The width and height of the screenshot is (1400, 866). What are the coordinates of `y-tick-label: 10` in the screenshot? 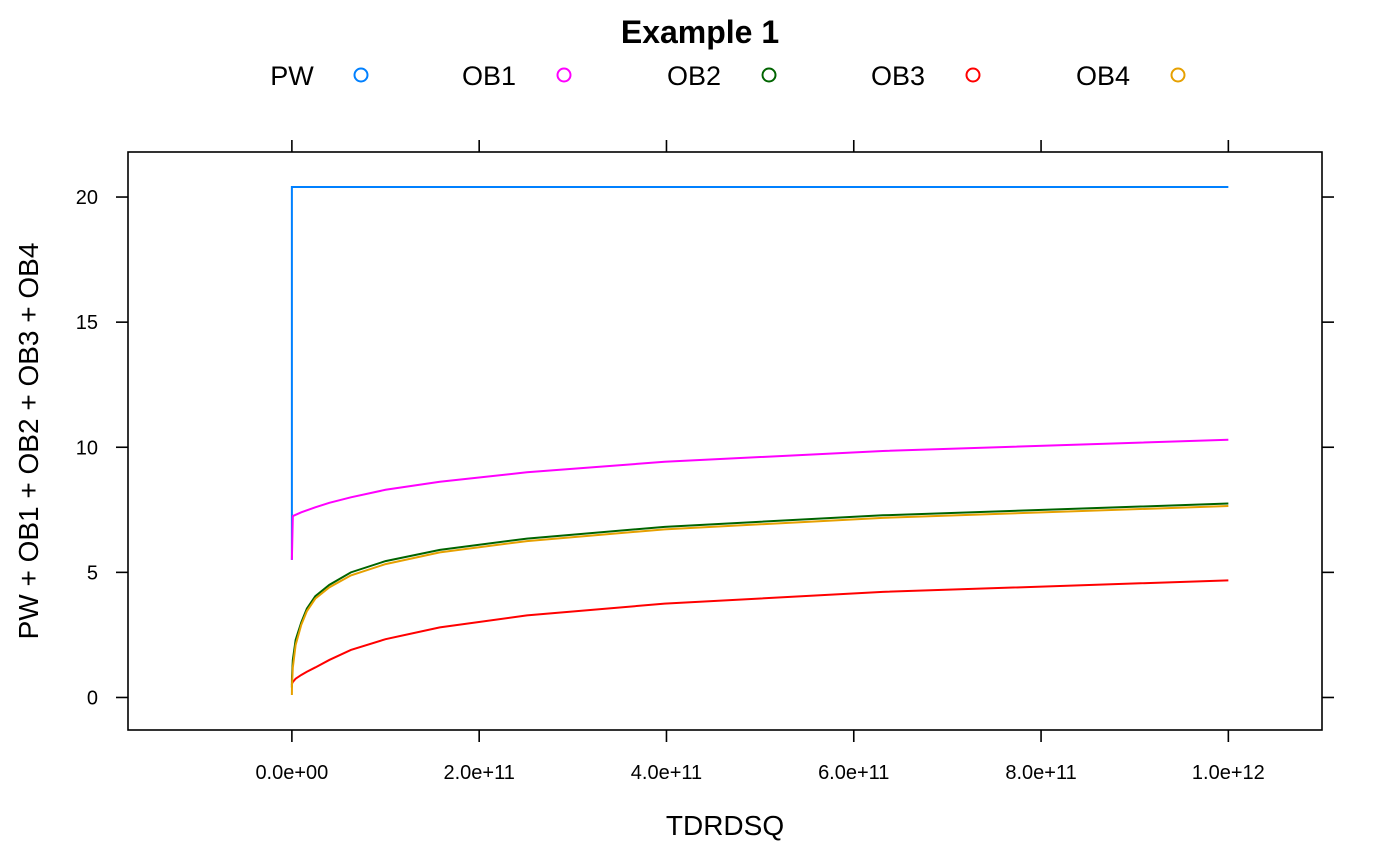 It's located at (87, 448).